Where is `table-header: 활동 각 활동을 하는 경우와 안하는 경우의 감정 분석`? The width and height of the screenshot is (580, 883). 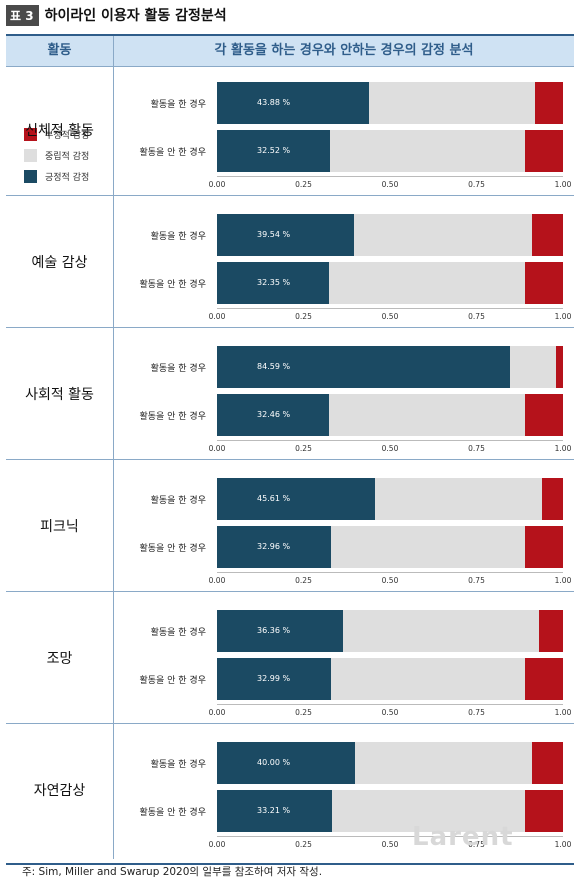
table-header: 활동 각 활동을 하는 경우와 안하는 경우의 감정 분석 is located at coordinates (290, 51).